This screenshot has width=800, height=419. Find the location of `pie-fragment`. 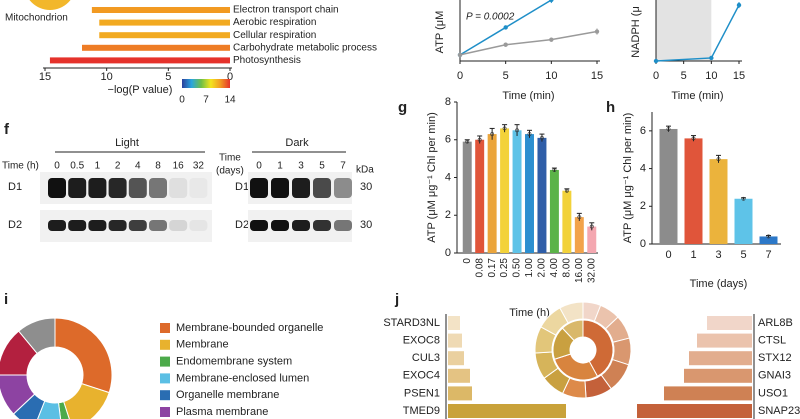

pie-fragment is located at coordinates (50, 5).